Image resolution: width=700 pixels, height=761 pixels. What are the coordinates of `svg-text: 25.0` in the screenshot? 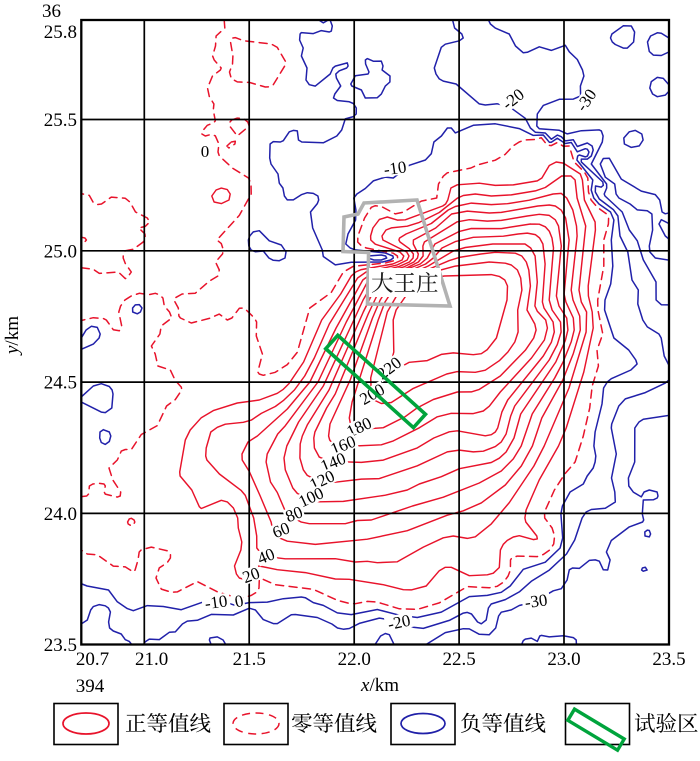 It's located at (60, 251).